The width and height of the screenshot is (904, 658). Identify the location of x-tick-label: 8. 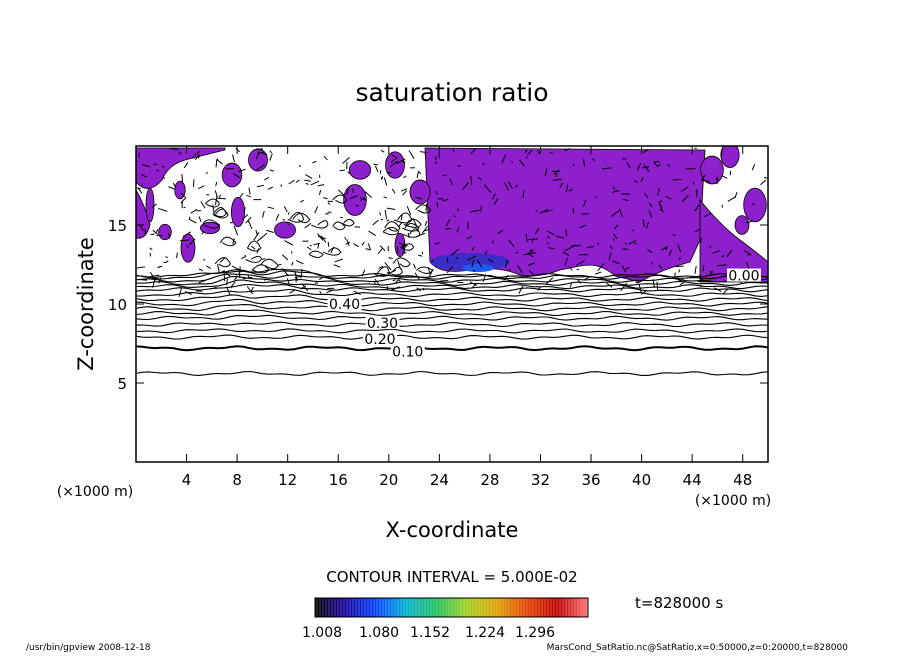
(237, 480).